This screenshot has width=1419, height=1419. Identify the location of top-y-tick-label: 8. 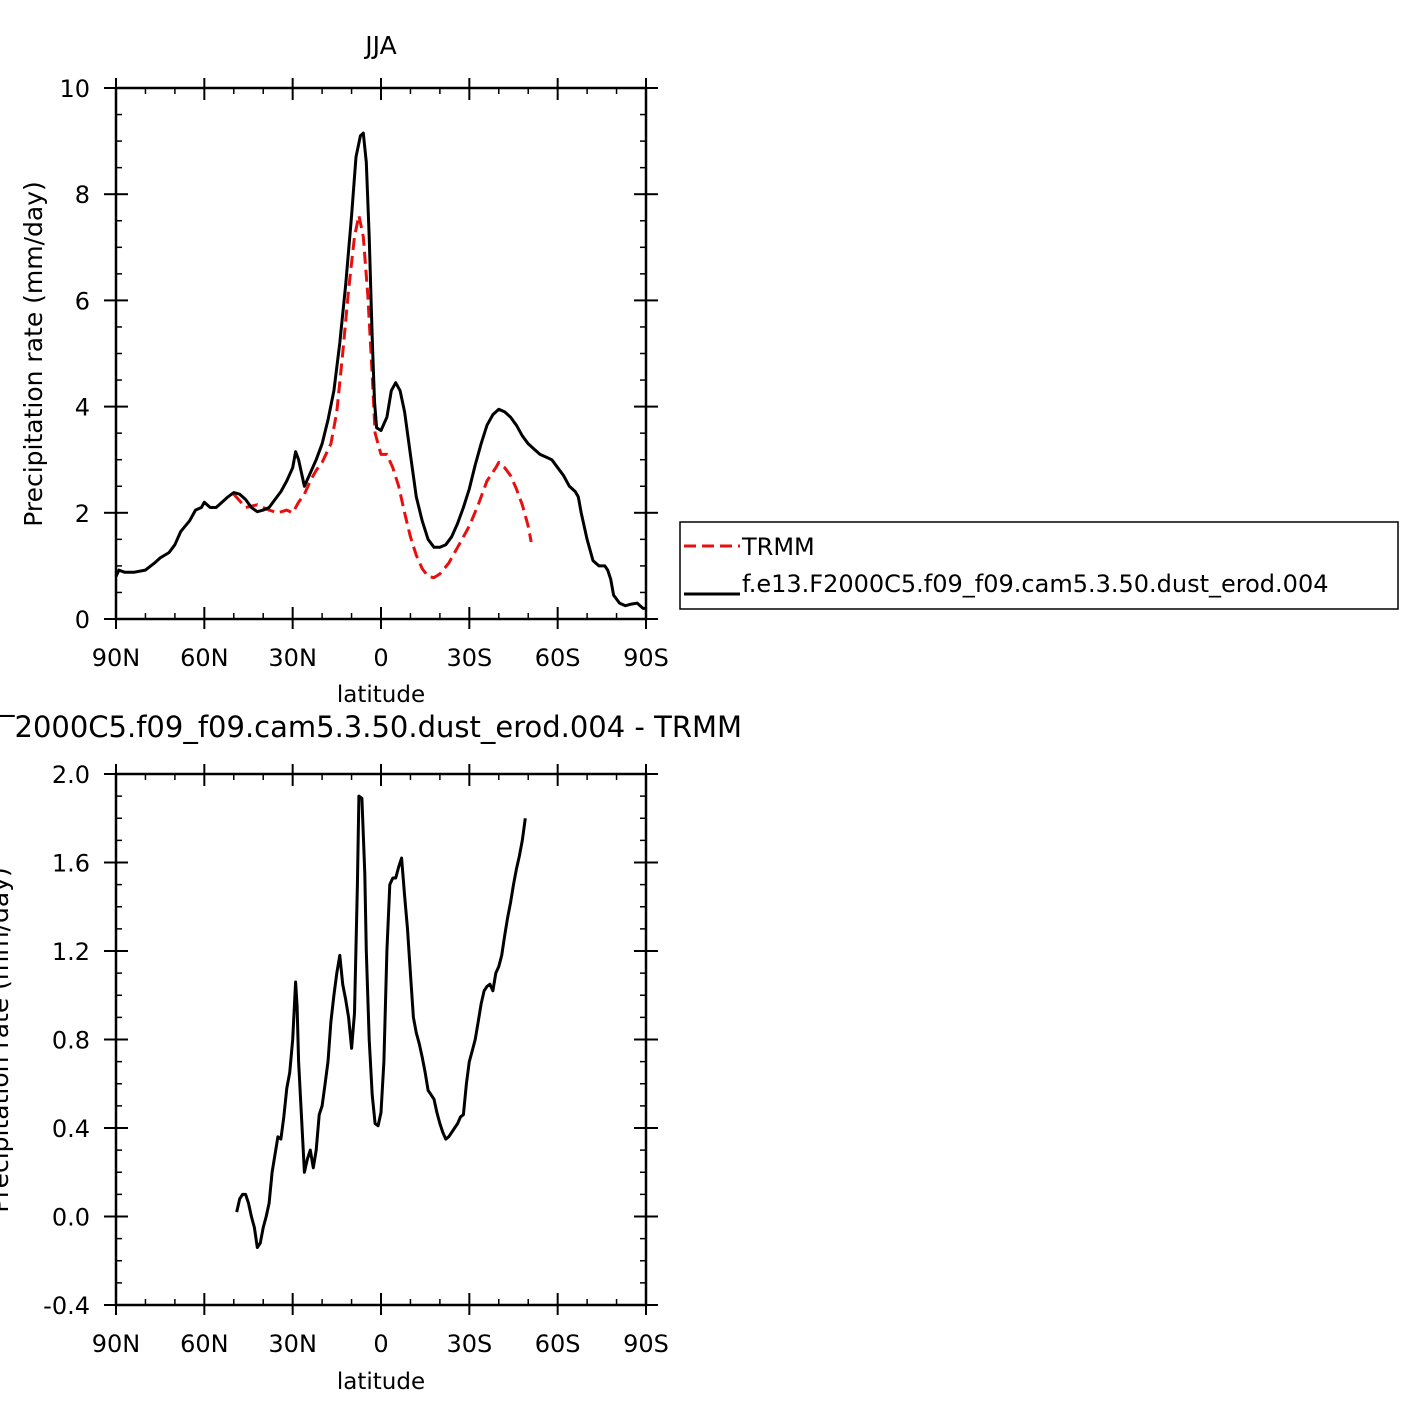
(82, 195).